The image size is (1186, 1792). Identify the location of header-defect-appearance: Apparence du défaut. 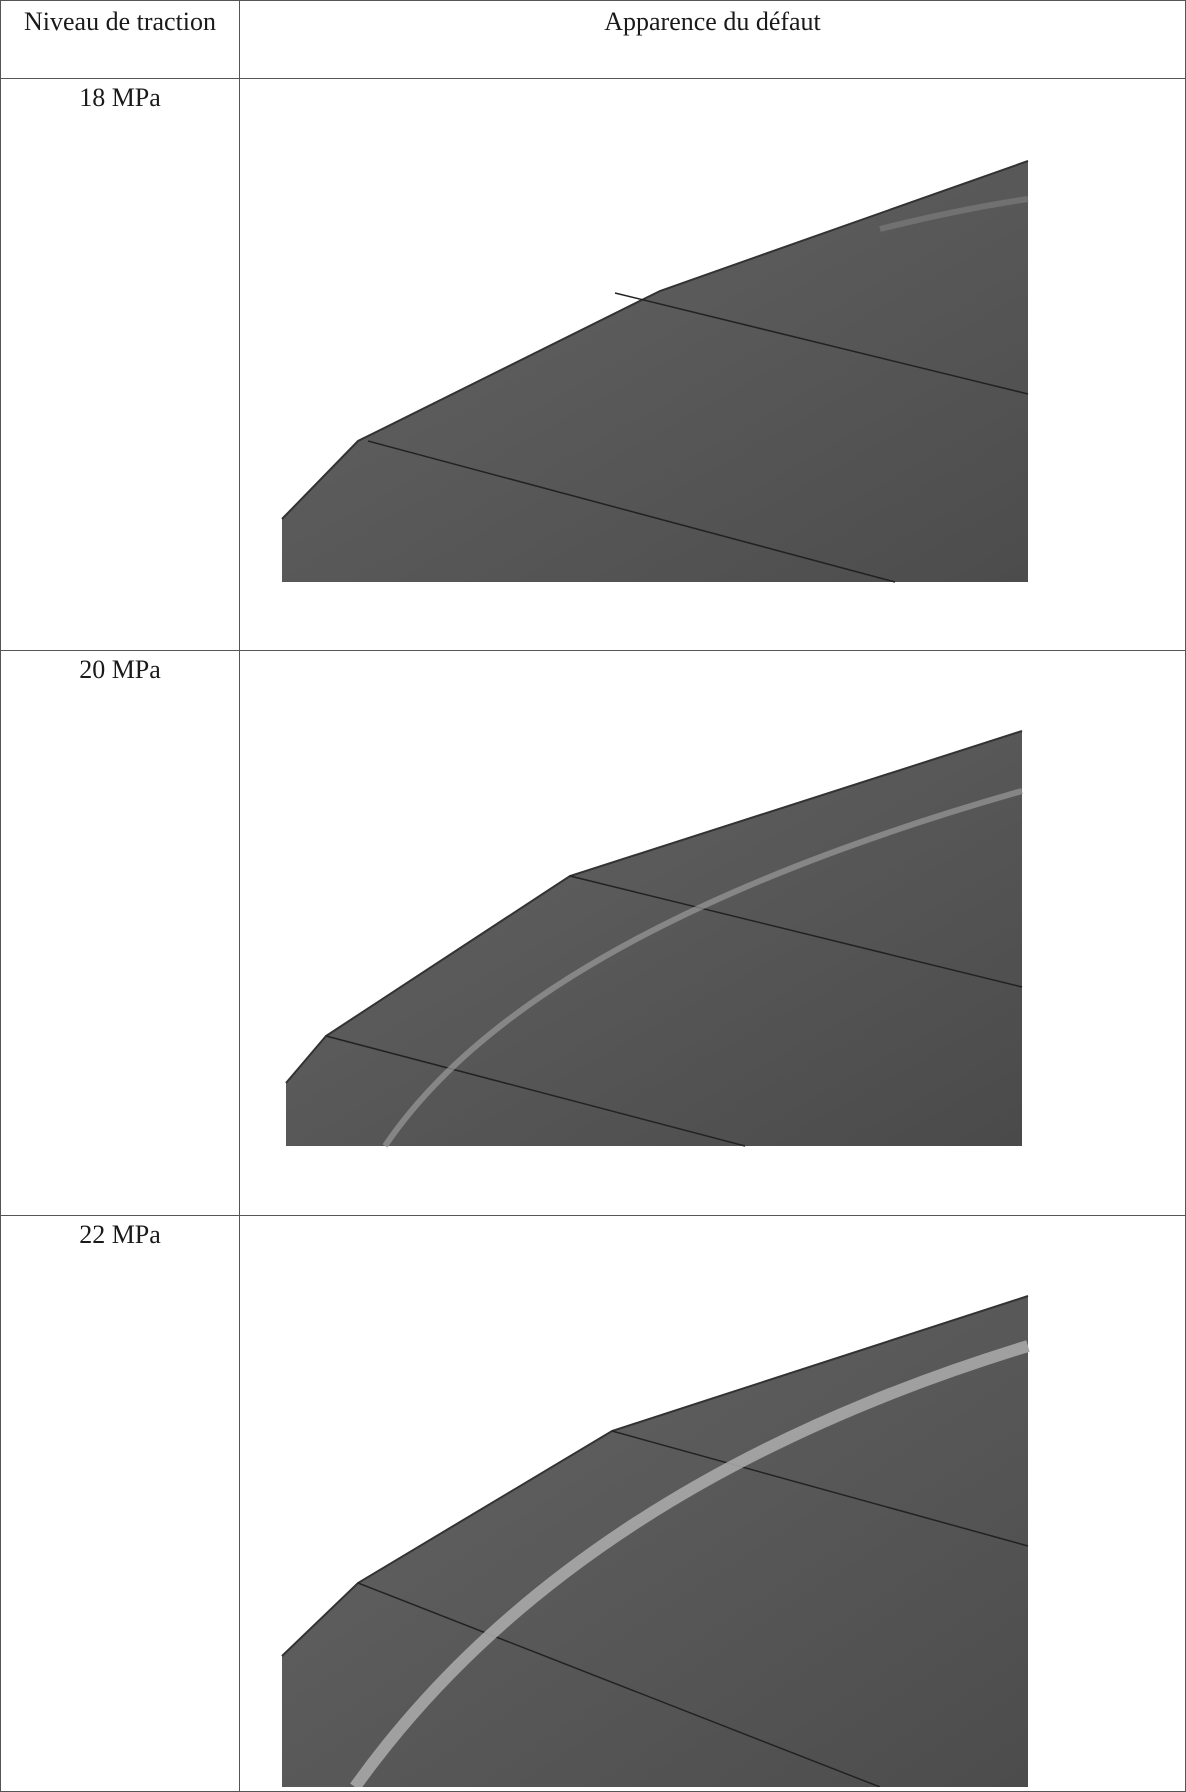
(712, 39).